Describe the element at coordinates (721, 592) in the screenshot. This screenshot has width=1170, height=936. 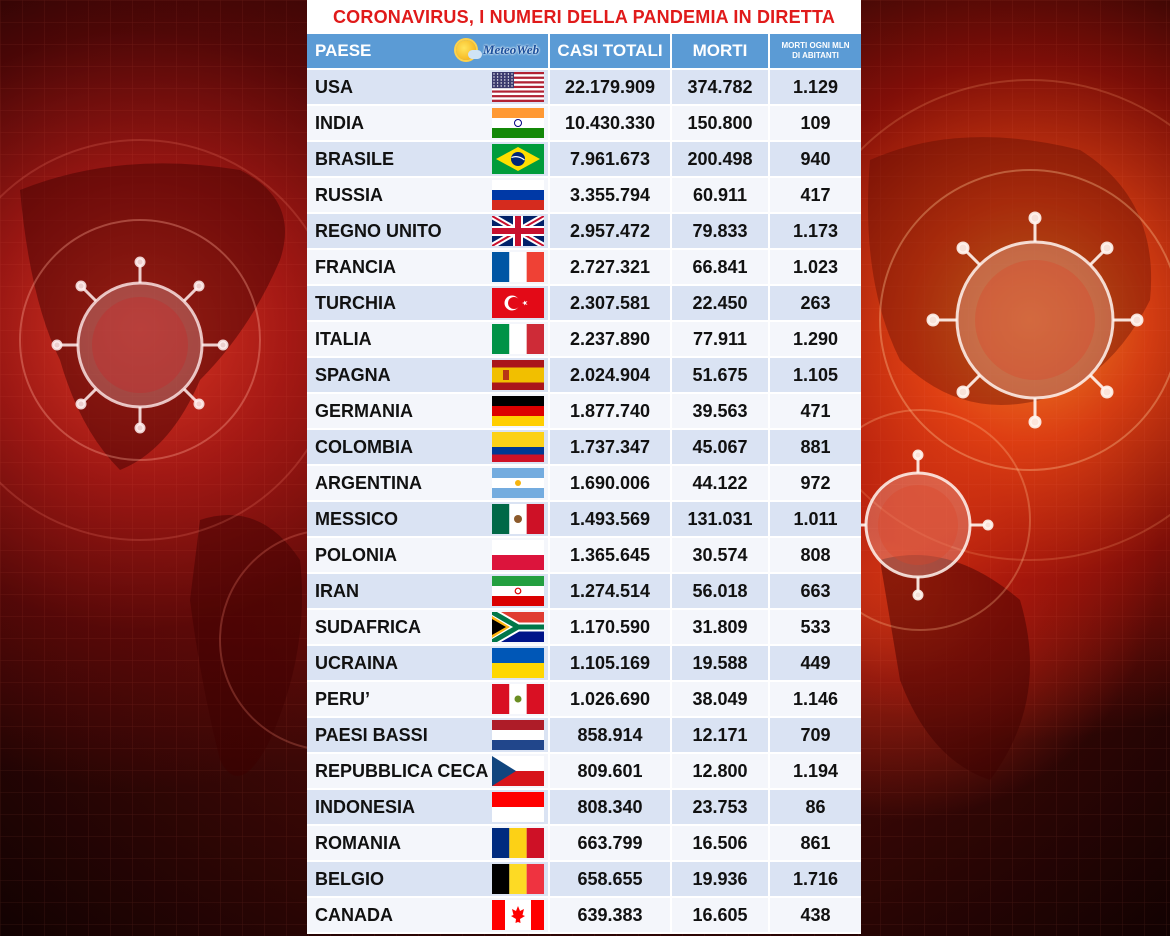
I see `deaths-cell: 56.018` at that location.